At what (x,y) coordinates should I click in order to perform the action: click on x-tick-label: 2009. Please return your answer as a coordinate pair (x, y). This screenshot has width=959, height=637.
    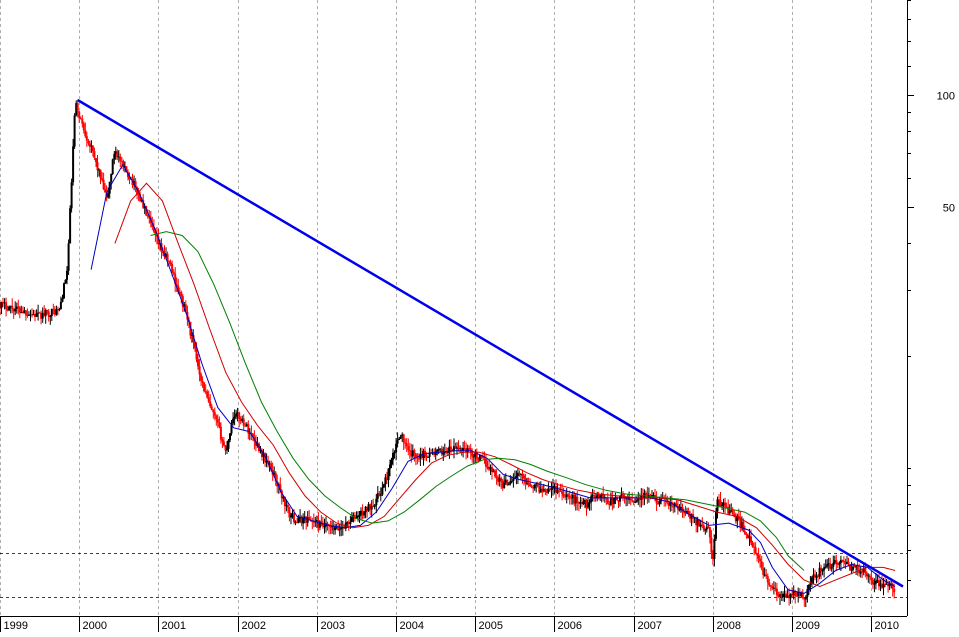
    Looking at the image, I should click on (808, 626).